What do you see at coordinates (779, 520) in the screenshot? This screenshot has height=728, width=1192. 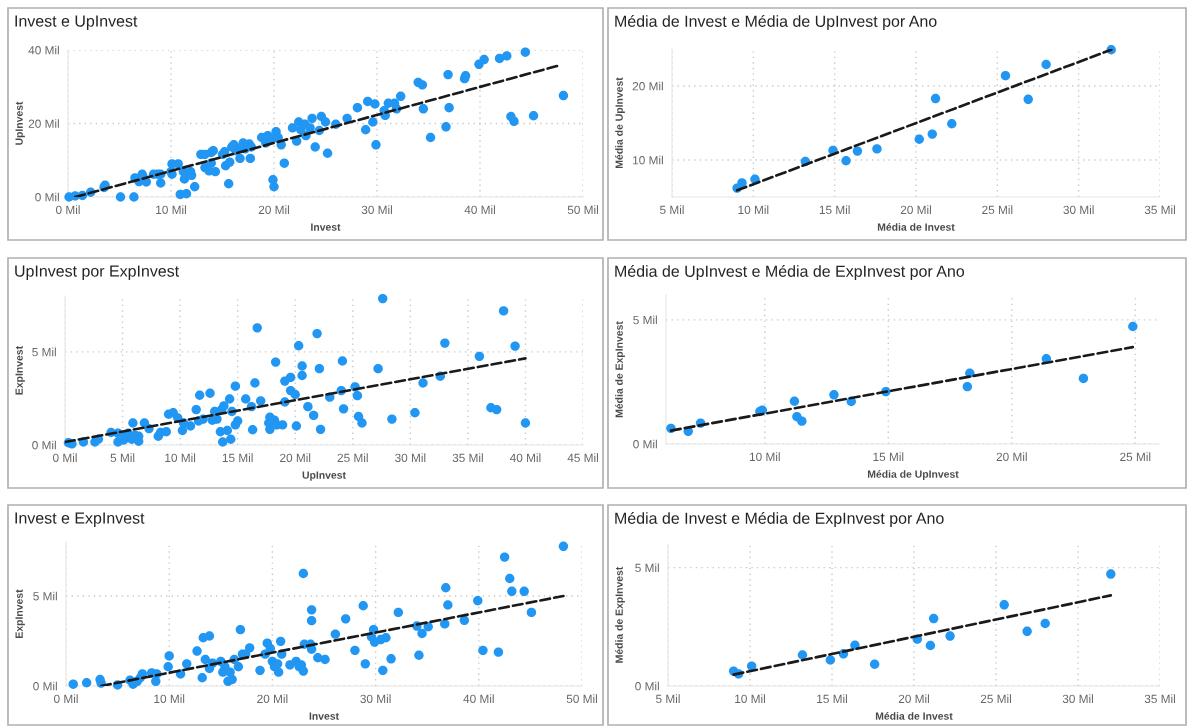 I see `chart-title: Média de Invest e Média de ExpInvest por Ano` at bounding box center [779, 520].